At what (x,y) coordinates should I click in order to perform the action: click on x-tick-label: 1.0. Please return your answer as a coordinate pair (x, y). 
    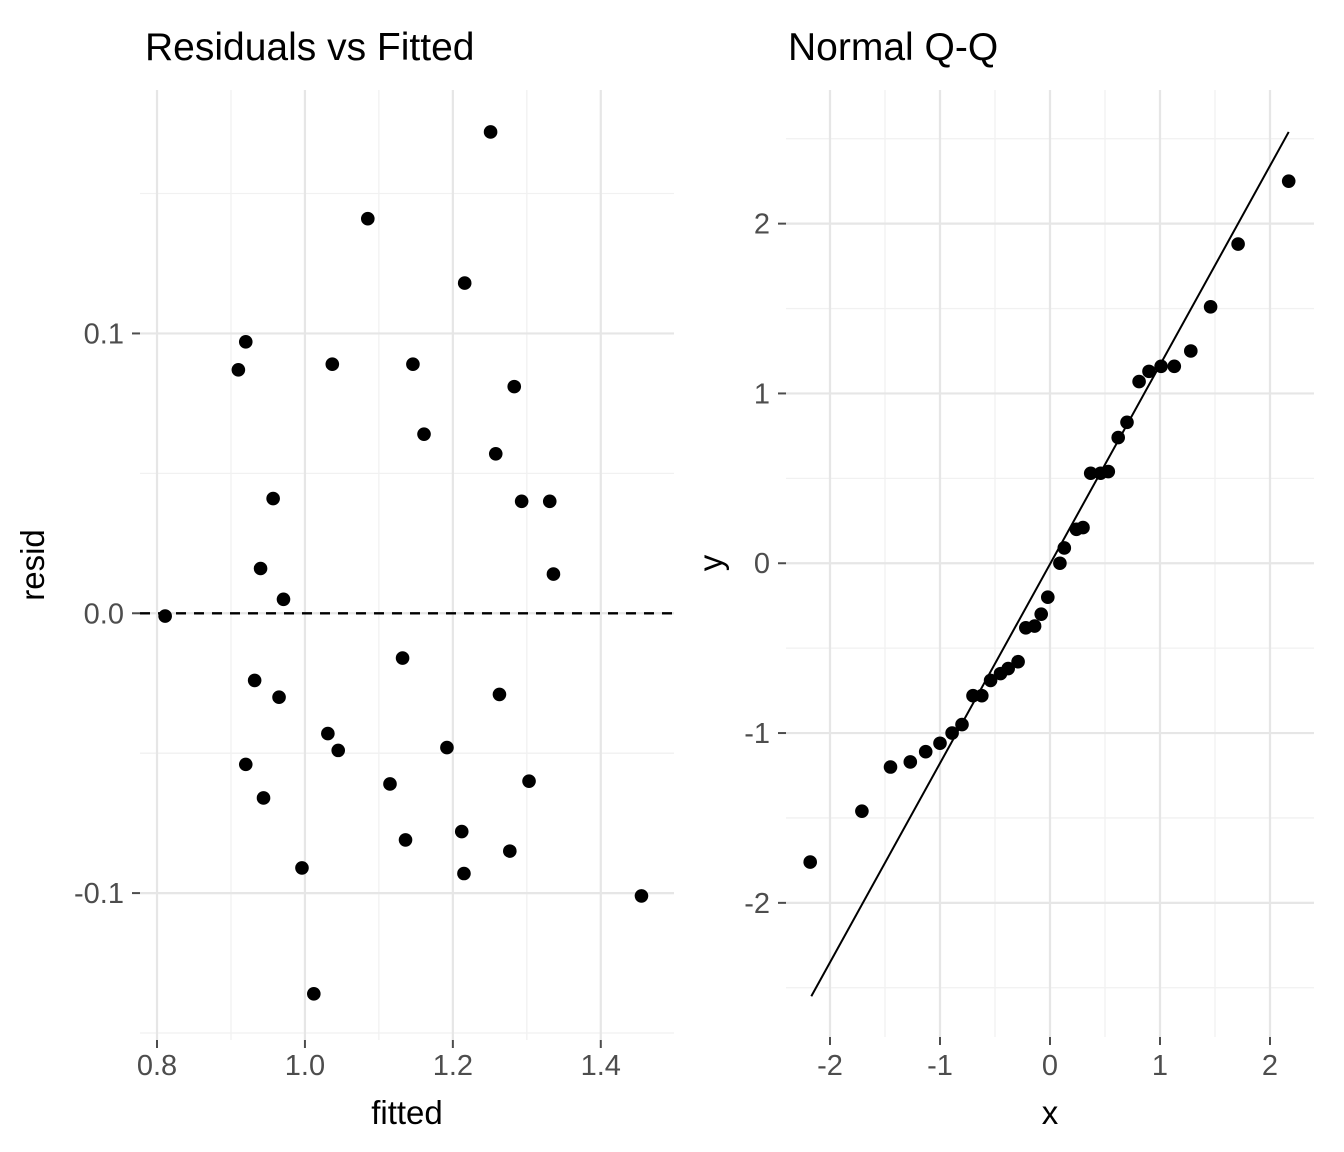
    Looking at the image, I should click on (305, 1066).